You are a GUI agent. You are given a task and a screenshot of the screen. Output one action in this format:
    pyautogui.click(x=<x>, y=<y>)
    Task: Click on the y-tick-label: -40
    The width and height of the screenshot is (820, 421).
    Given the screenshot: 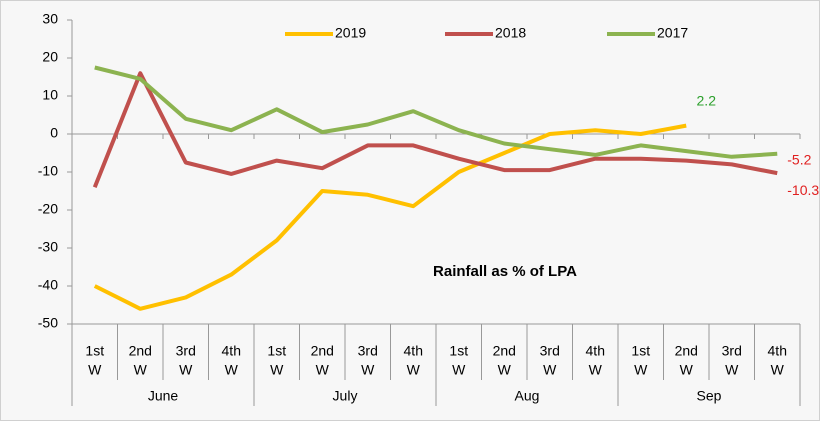 What is the action you would take?
    pyautogui.click(x=48, y=285)
    